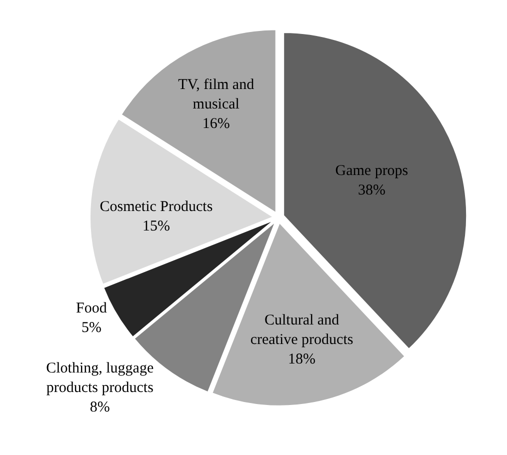 The width and height of the screenshot is (507, 455). What do you see at coordinates (92, 308) in the screenshot?
I see `slice-label: Food` at bounding box center [92, 308].